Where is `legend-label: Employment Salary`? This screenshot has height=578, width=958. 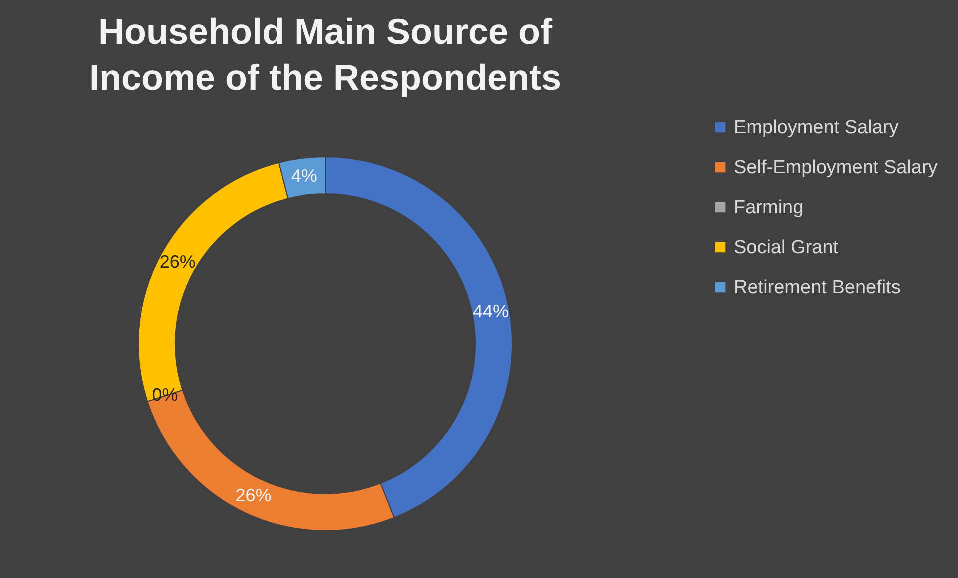 legend-label: Employment Salary is located at coordinates (817, 128).